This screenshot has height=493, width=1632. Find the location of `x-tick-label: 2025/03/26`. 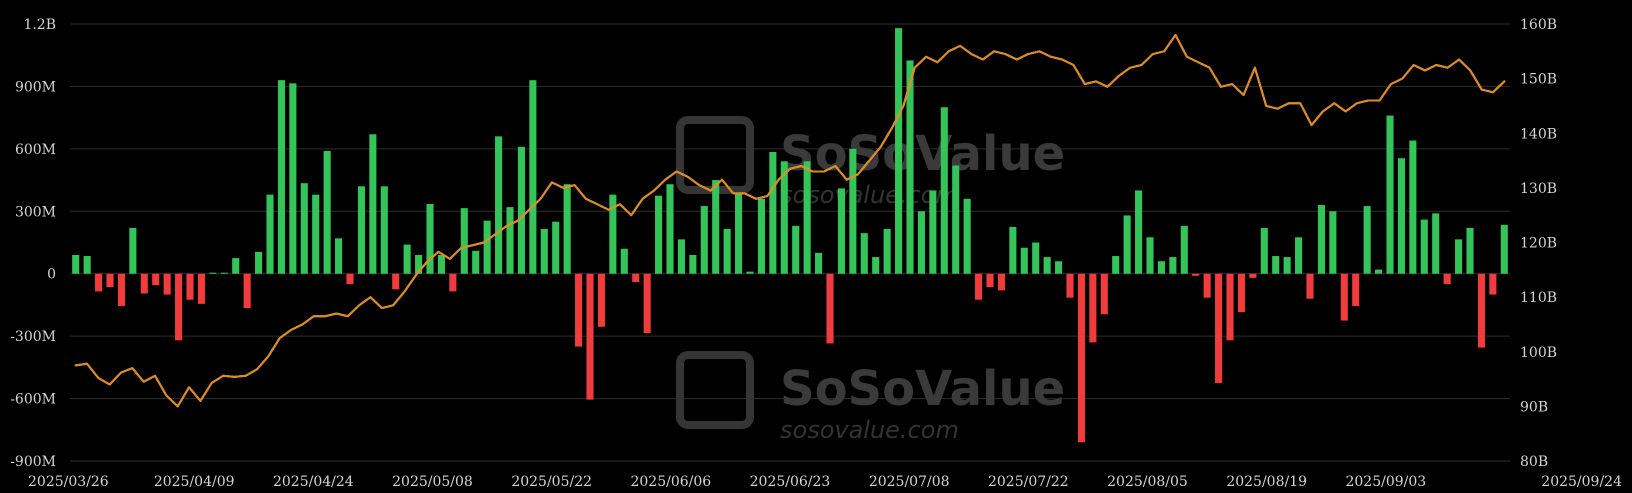

x-tick-label: 2025/03/26 is located at coordinates (68, 482).